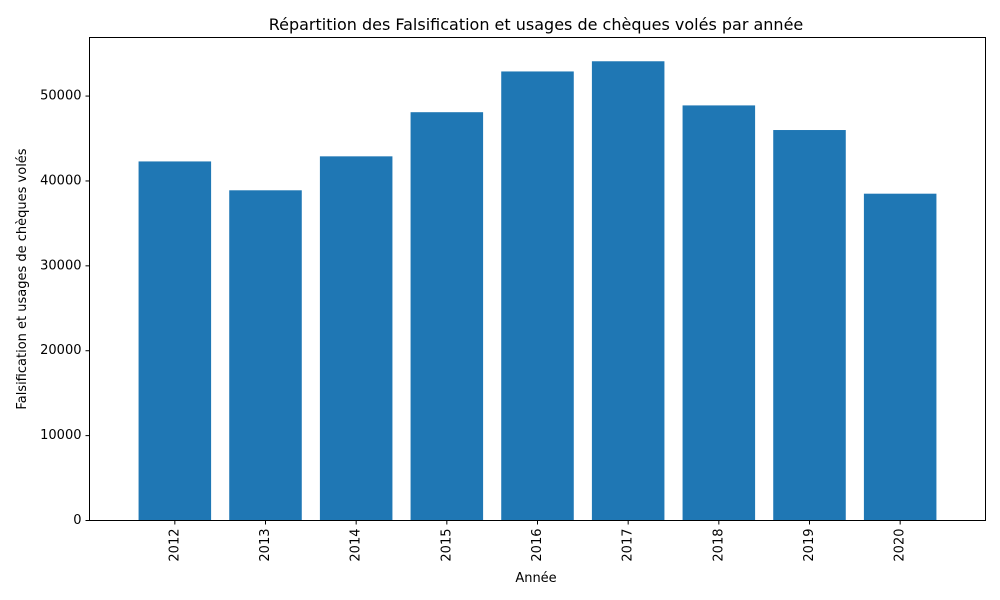 The height and width of the screenshot is (600, 1000). Describe the element at coordinates (60, 350) in the screenshot. I see `y-tick-label: 20000` at that location.